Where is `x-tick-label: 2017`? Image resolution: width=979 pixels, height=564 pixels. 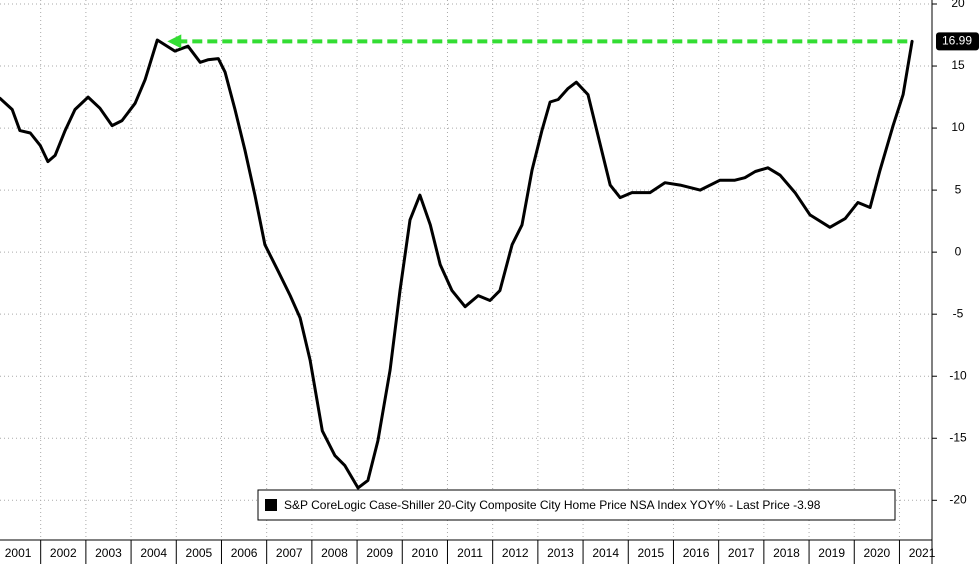 x-tick-label: 2017 is located at coordinates (741, 553).